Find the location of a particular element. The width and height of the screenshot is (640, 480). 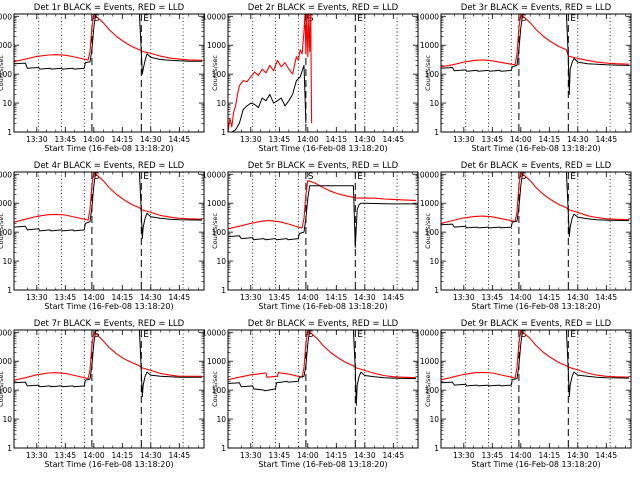

panel-title: Det 3r BLACK = Events, RED = LLD is located at coordinates (536, 8).